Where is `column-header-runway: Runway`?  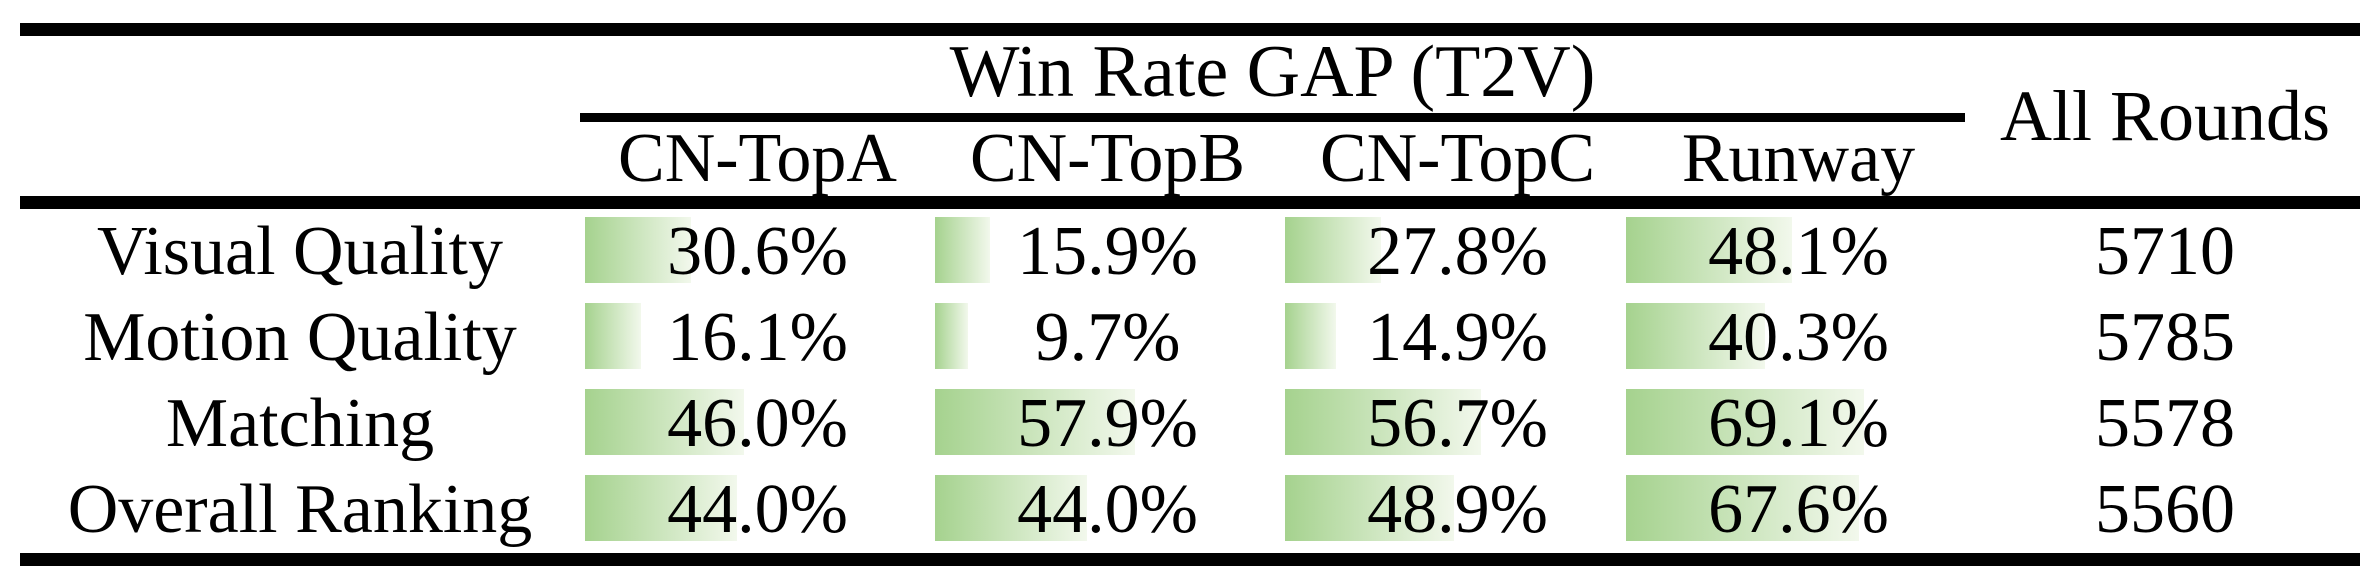 column-header-runway: Runway is located at coordinates (1798, 158).